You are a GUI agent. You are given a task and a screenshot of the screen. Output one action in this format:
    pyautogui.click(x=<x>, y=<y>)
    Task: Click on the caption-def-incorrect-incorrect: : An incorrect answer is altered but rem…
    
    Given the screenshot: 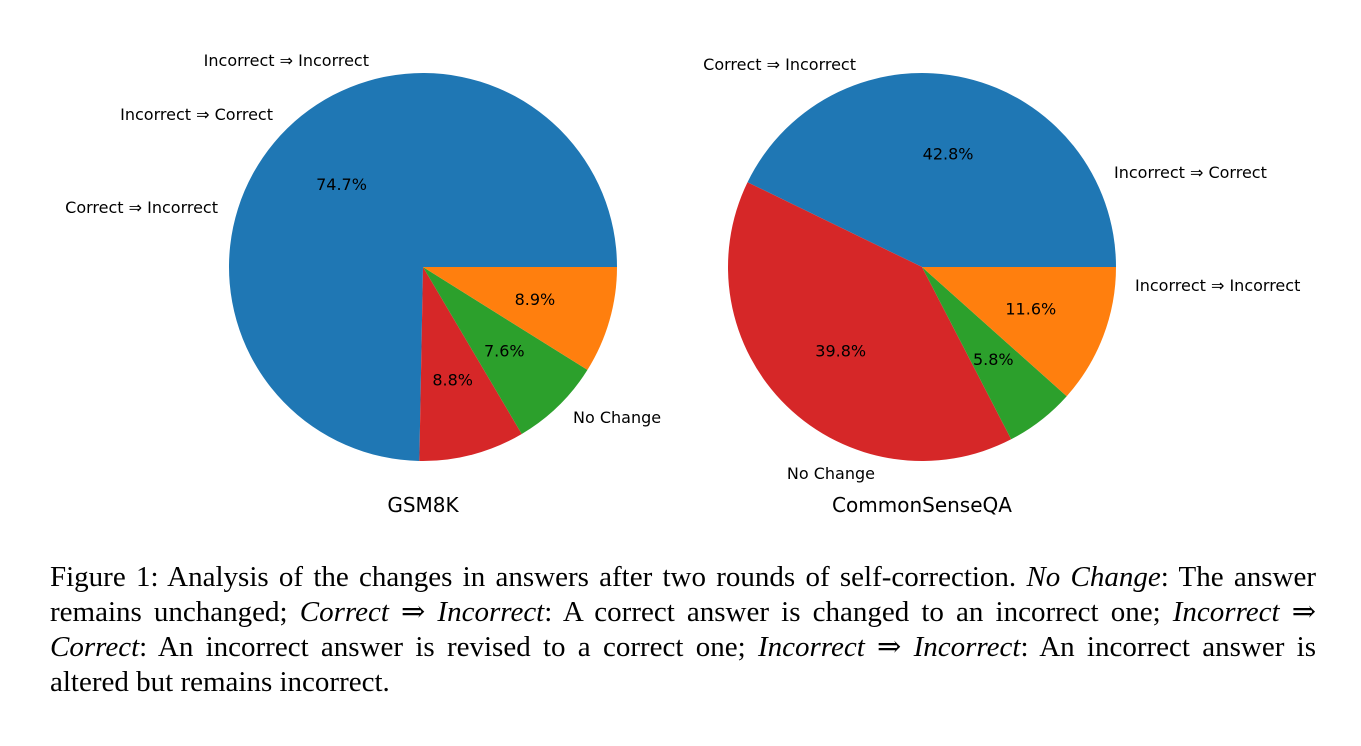 What is the action you would take?
    pyautogui.click(x=683, y=664)
    